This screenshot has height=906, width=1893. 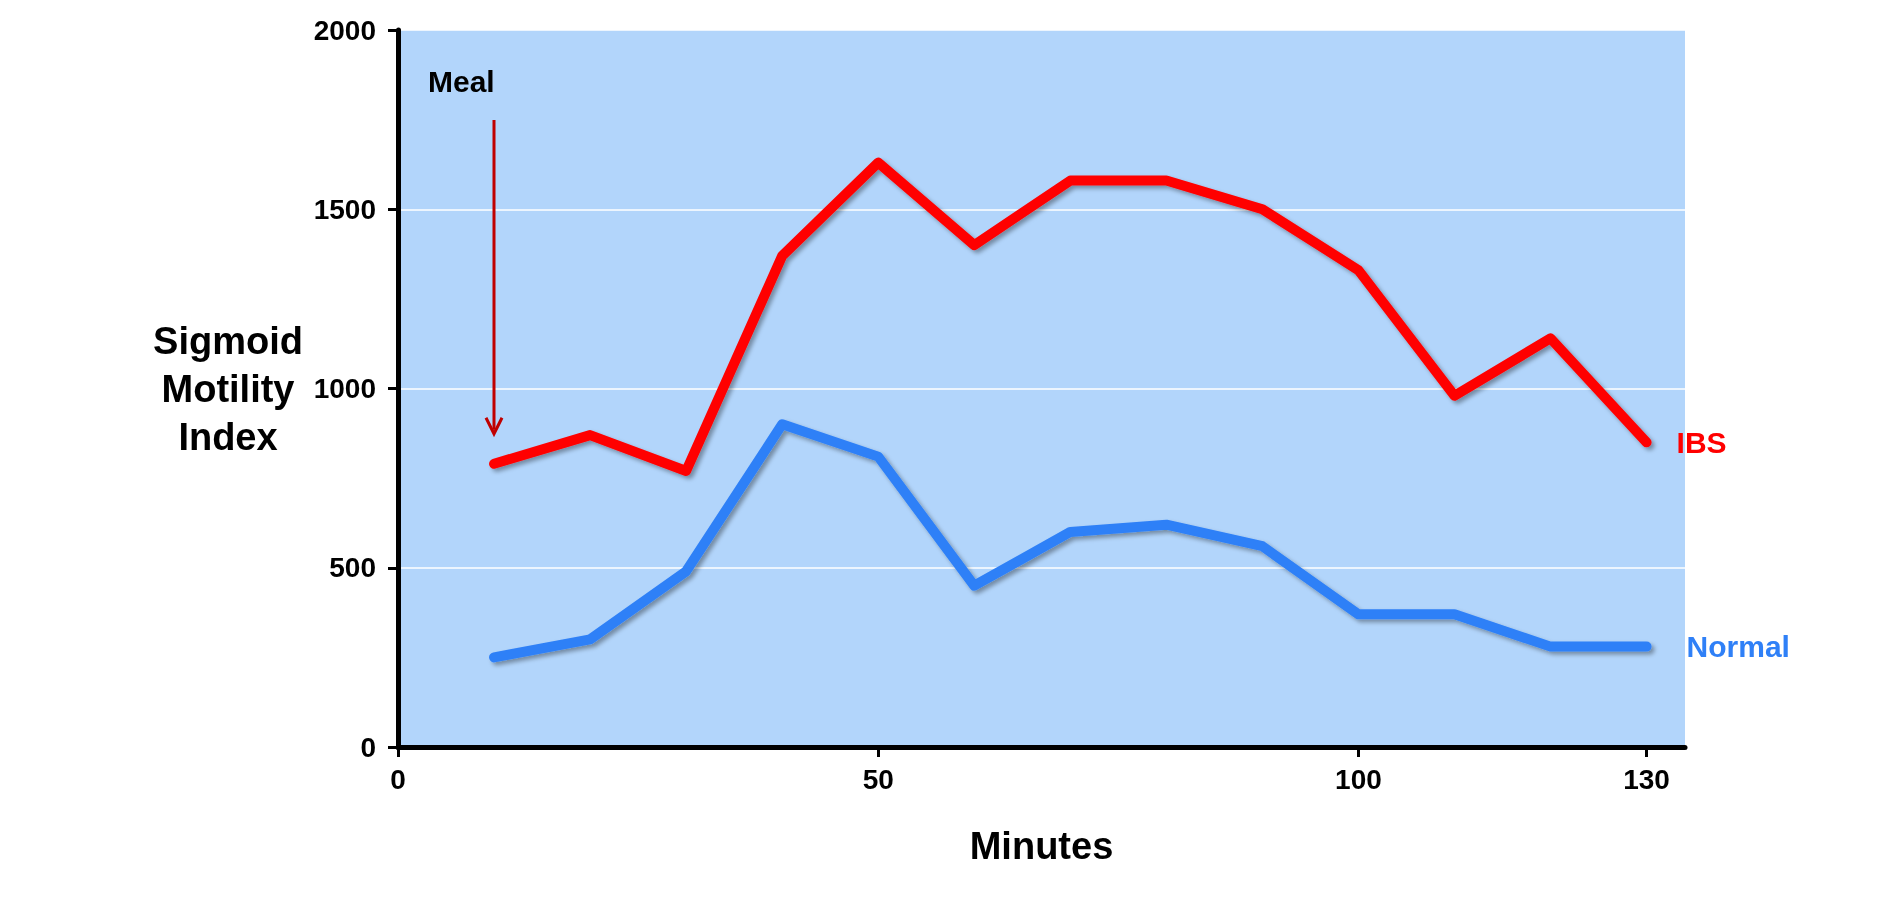 What do you see at coordinates (344, 30) in the screenshot?
I see `y-tick-label: 2000` at bounding box center [344, 30].